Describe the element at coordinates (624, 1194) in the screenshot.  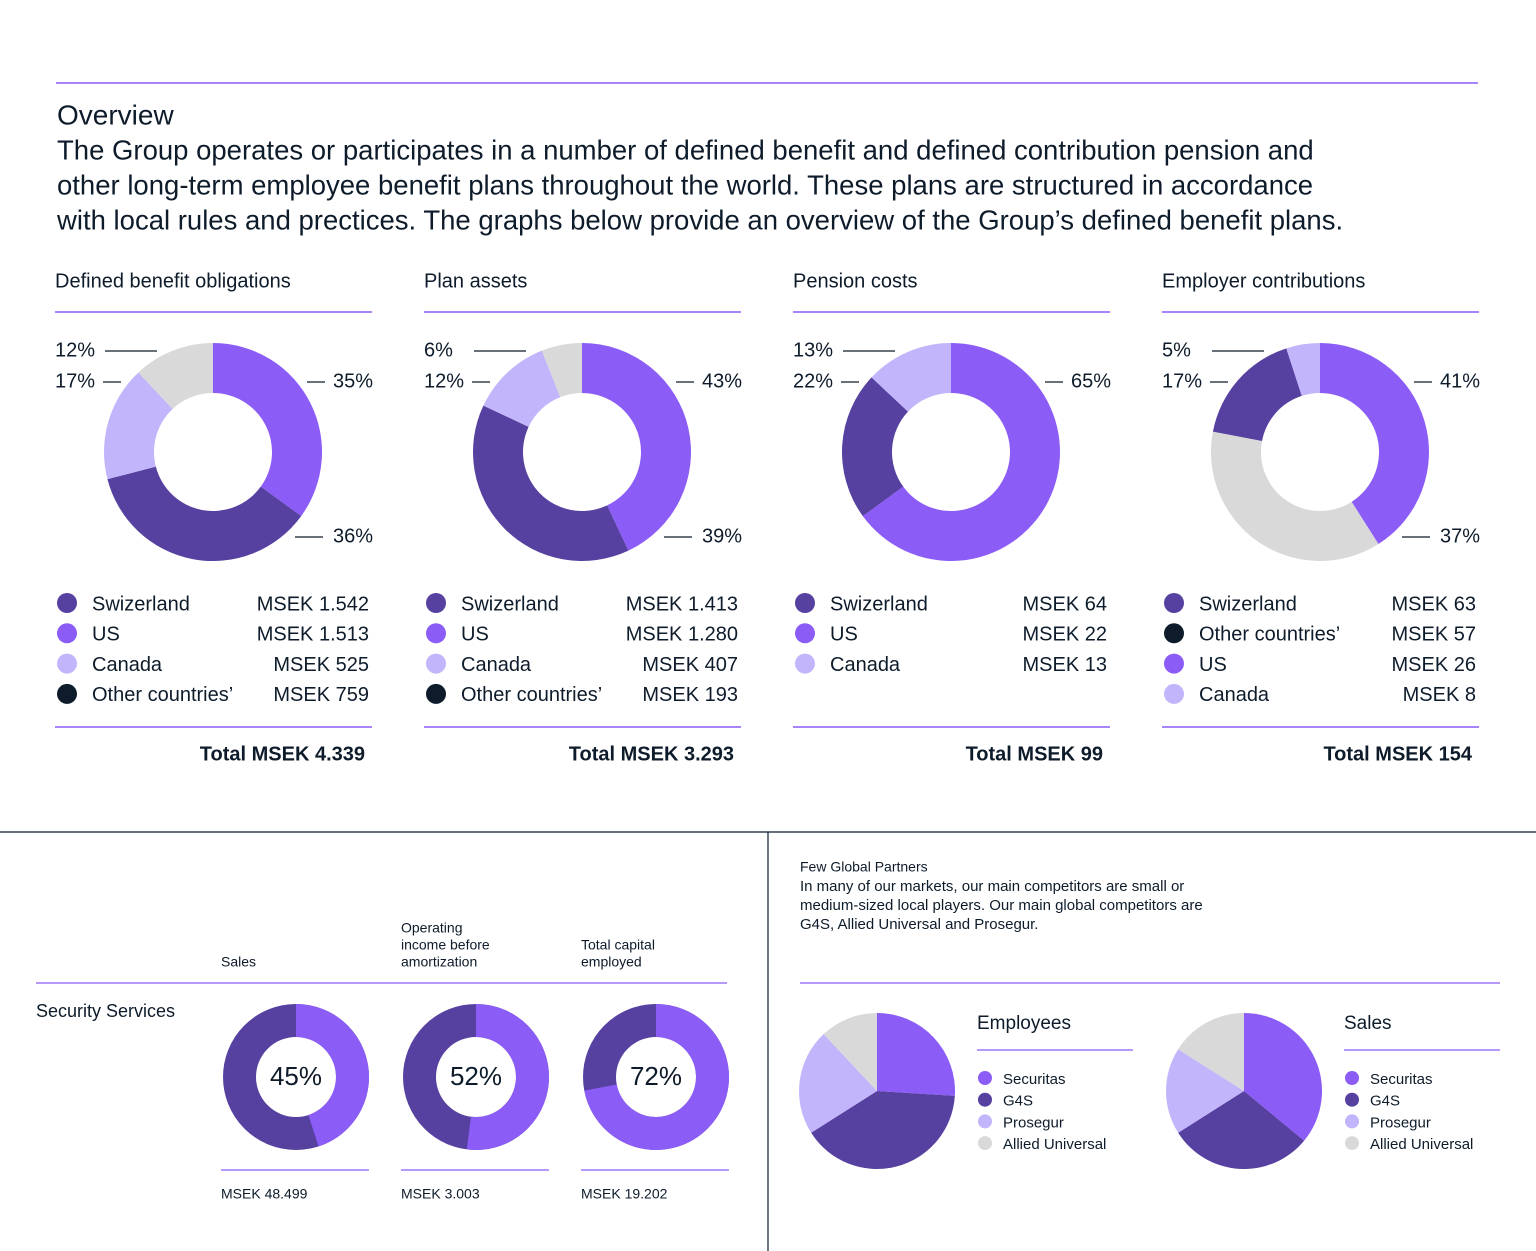
I see `amount: MSEK 19.202` at that location.